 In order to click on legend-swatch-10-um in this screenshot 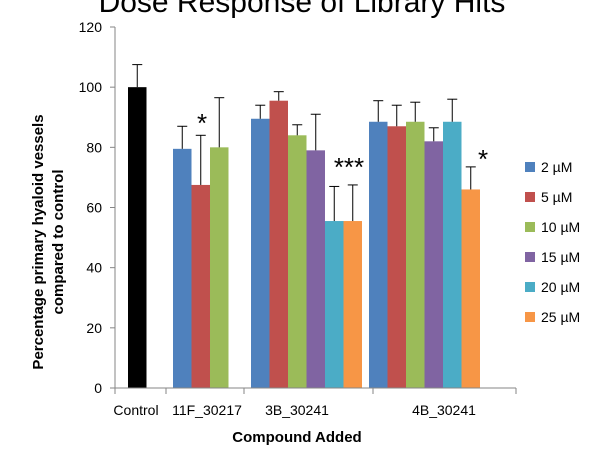, I will do `click(530, 227)`.